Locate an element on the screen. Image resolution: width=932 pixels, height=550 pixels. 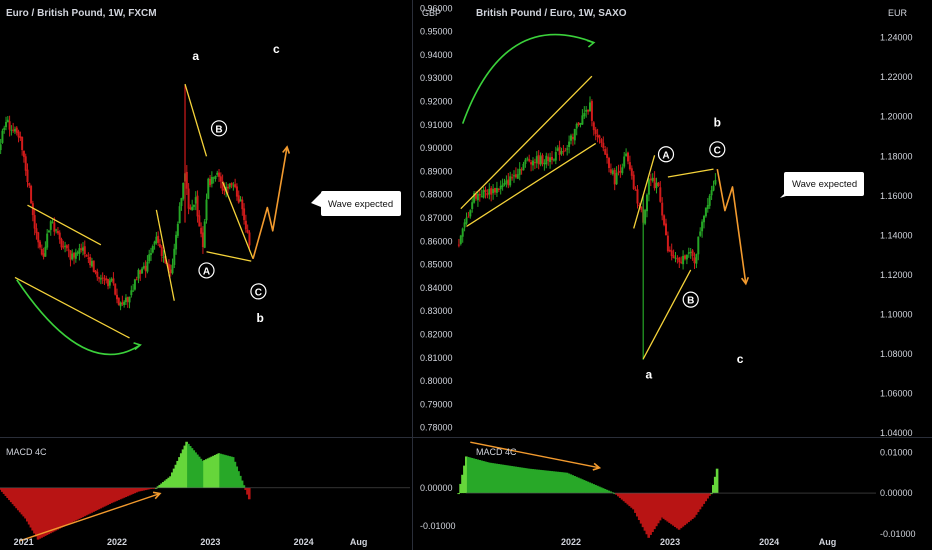
price-tick-label: 1.06000 is located at coordinates (896, 394).